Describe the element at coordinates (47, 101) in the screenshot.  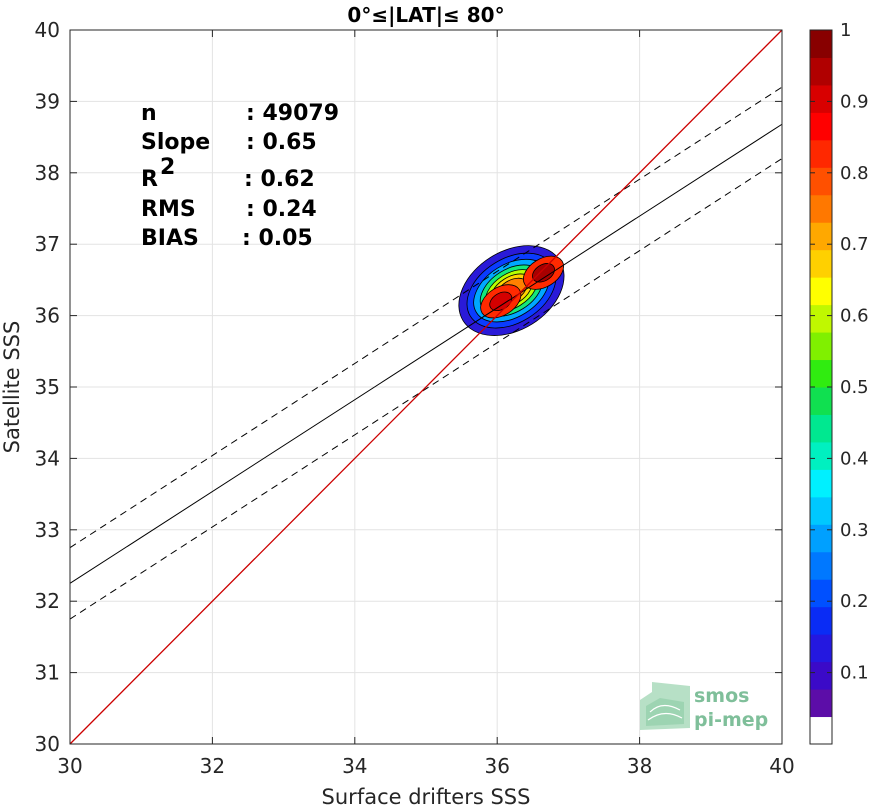
I see `y-tick-label: 39` at that location.